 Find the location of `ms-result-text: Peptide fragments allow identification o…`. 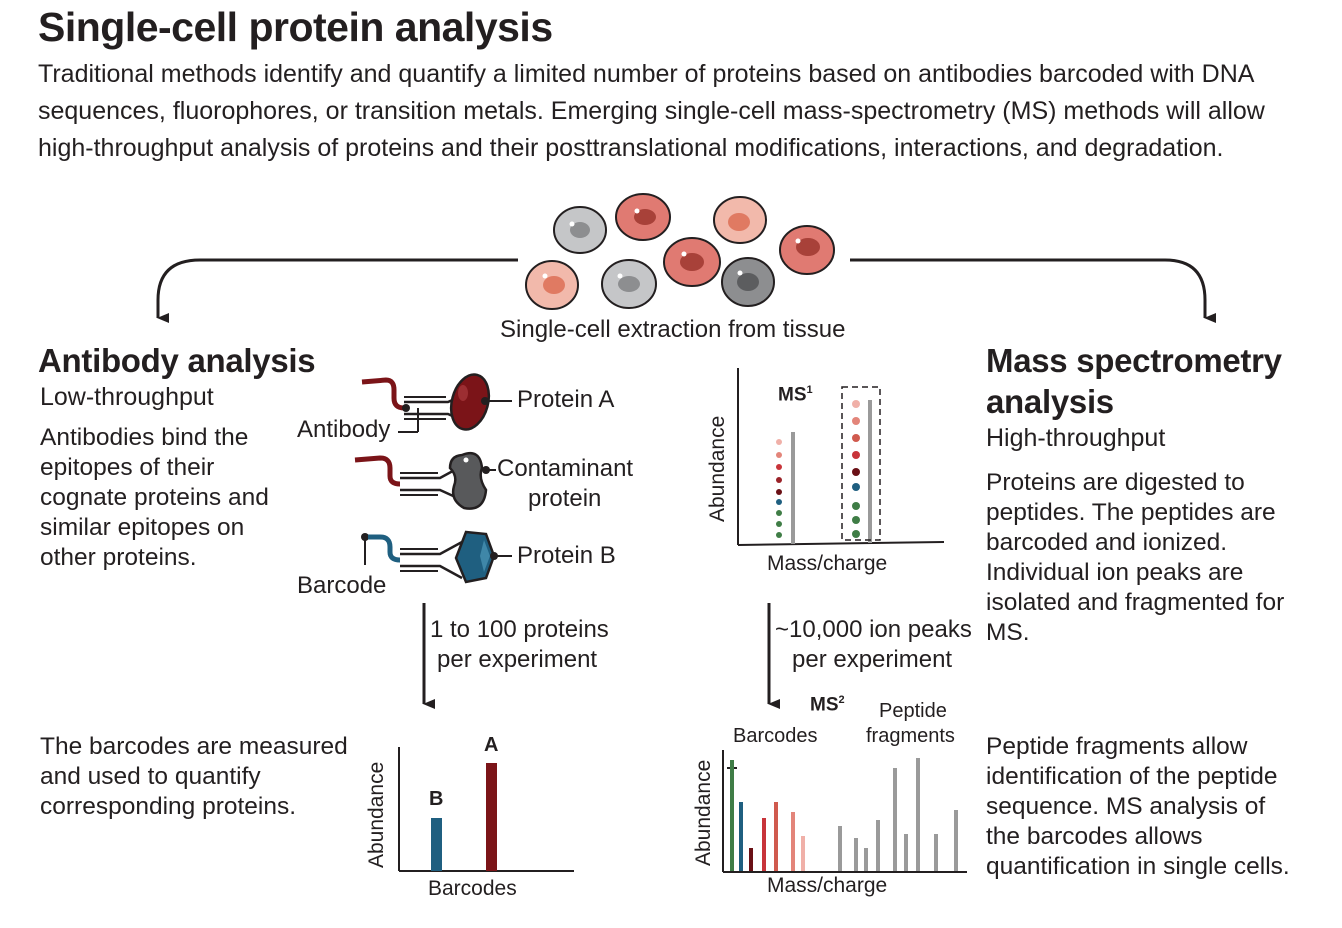

ms-result-text: Peptide fragments allow identification o… is located at coordinates (1138, 806).